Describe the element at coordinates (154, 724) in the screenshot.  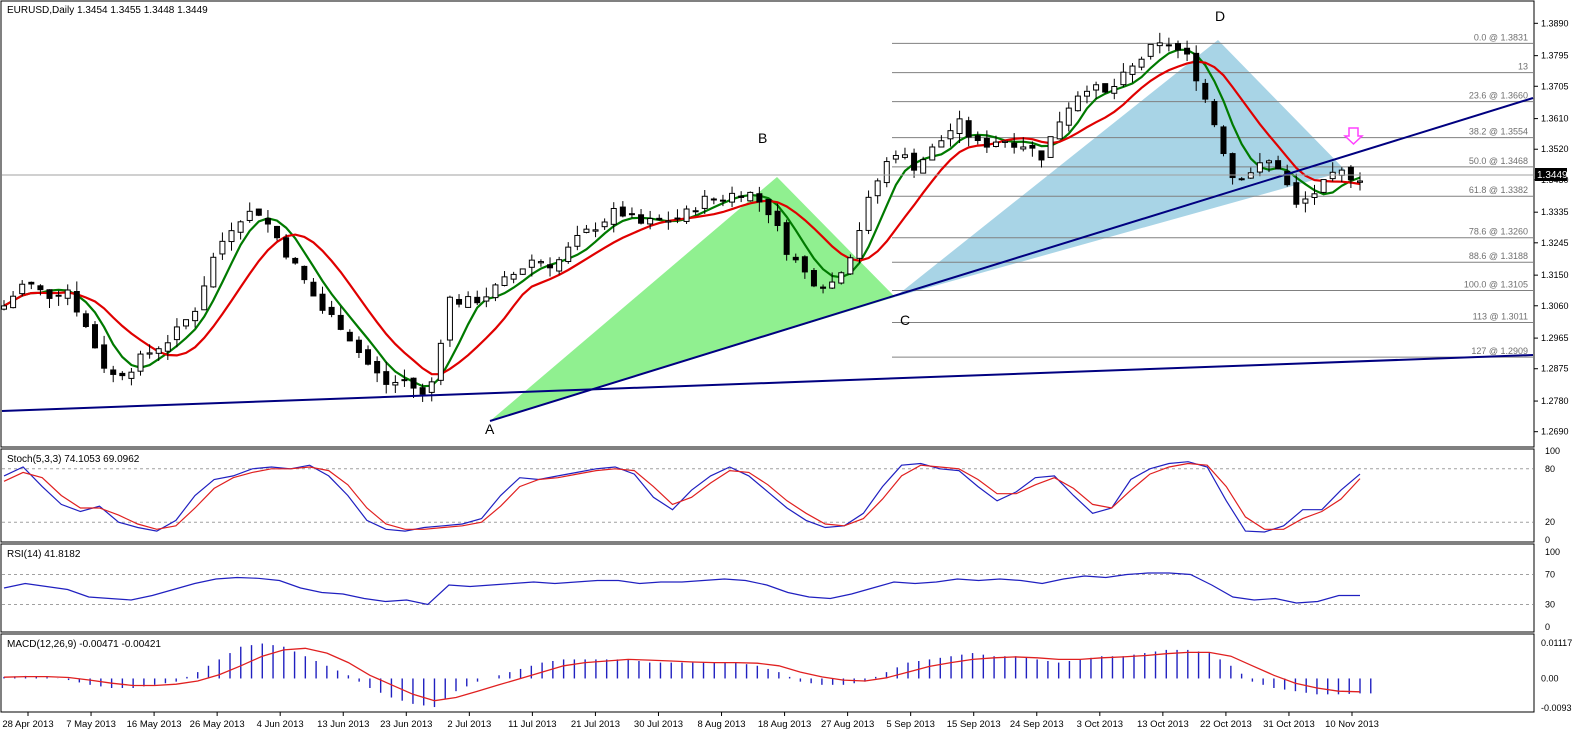
I see `date-tick-label: 16 May 2013` at that location.